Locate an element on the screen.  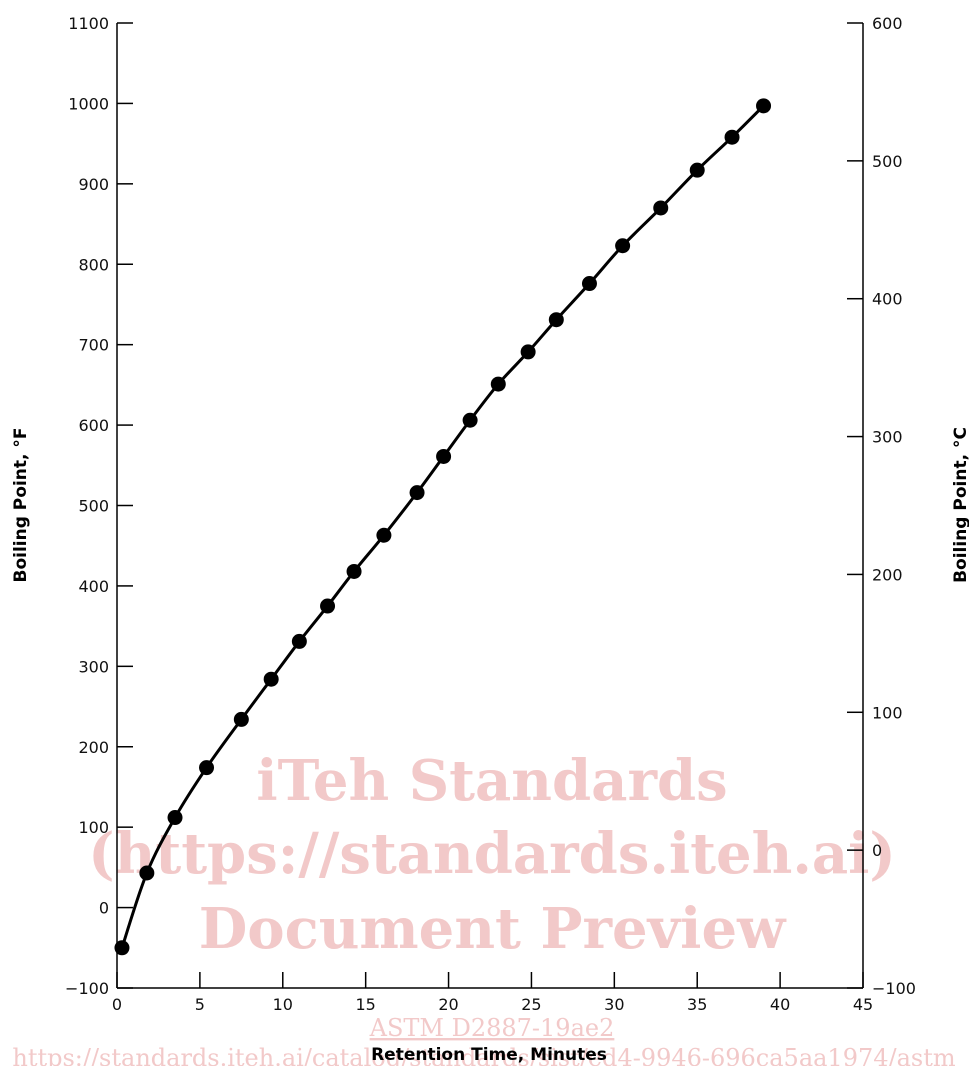
y-tick-label: 200 is located at coordinates (93, 747).